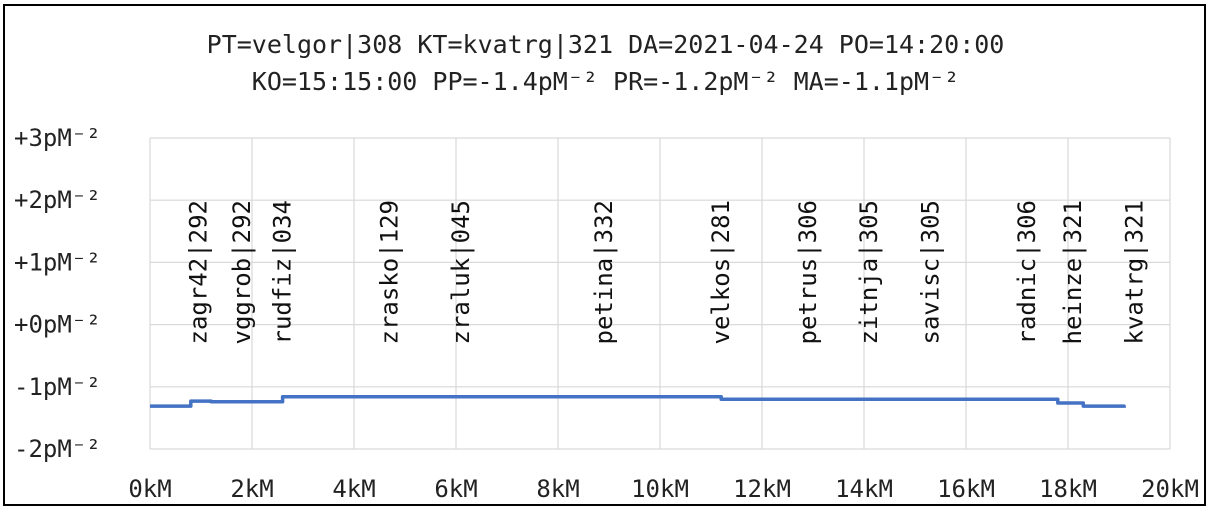 This screenshot has width=1211, height=509. Describe the element at coordinates (864, 489) in the screenshot. I see `x-tick-label: 14kM` at that location.